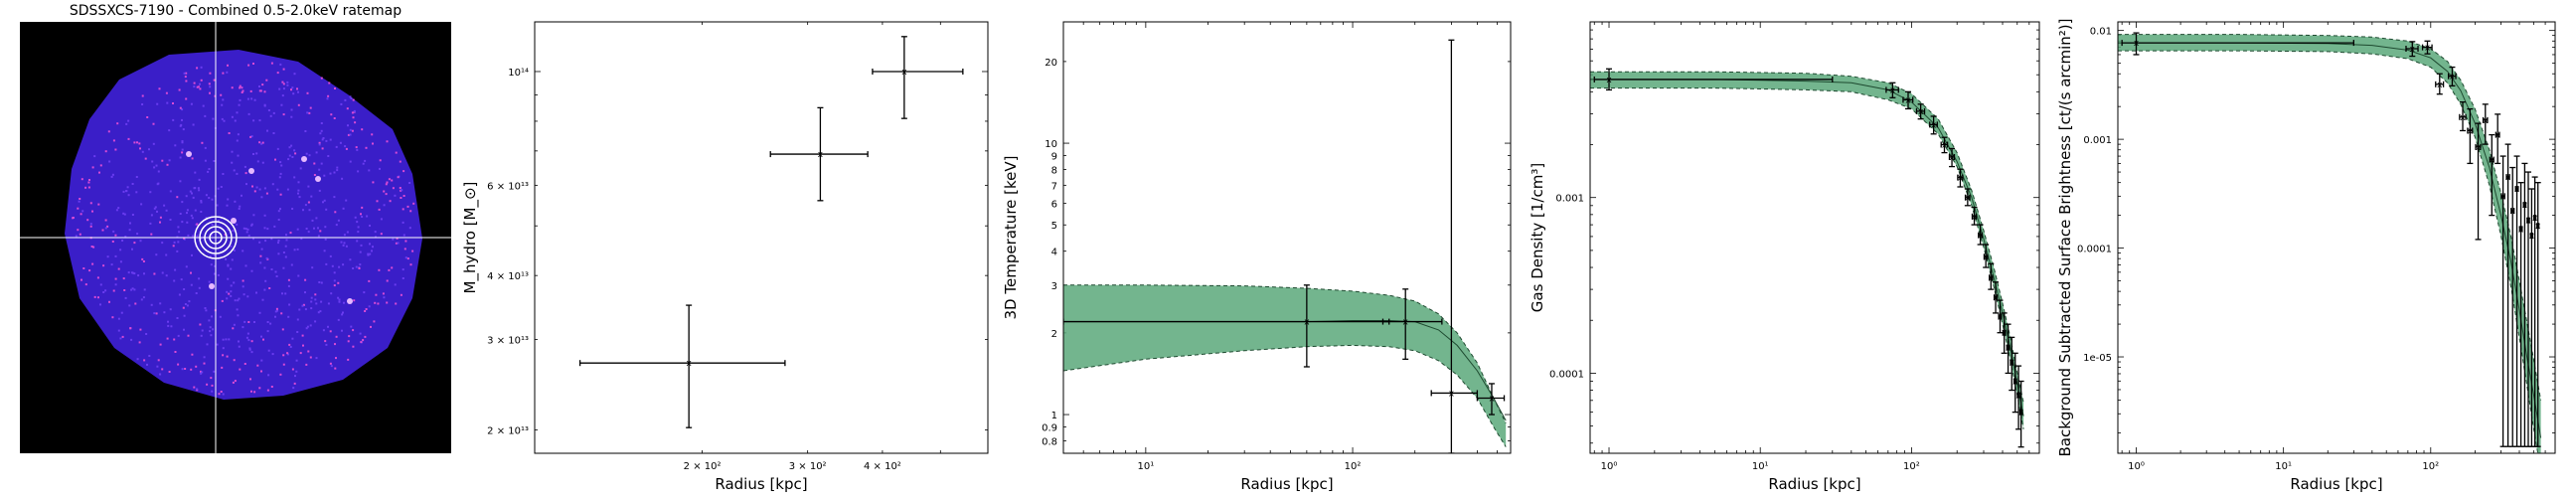 This screenshot has height=501, width=2576. I want to click on ratemap-cluster-emission, so click(243, 225).